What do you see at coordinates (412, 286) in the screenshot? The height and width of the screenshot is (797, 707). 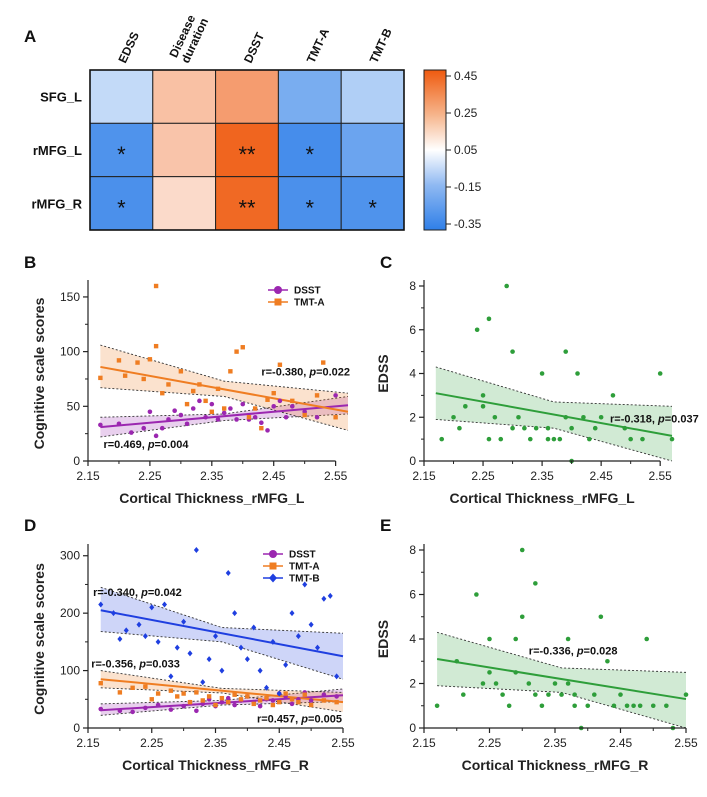 I see `y-tick-label: 8` at bounding box center [412, 286].